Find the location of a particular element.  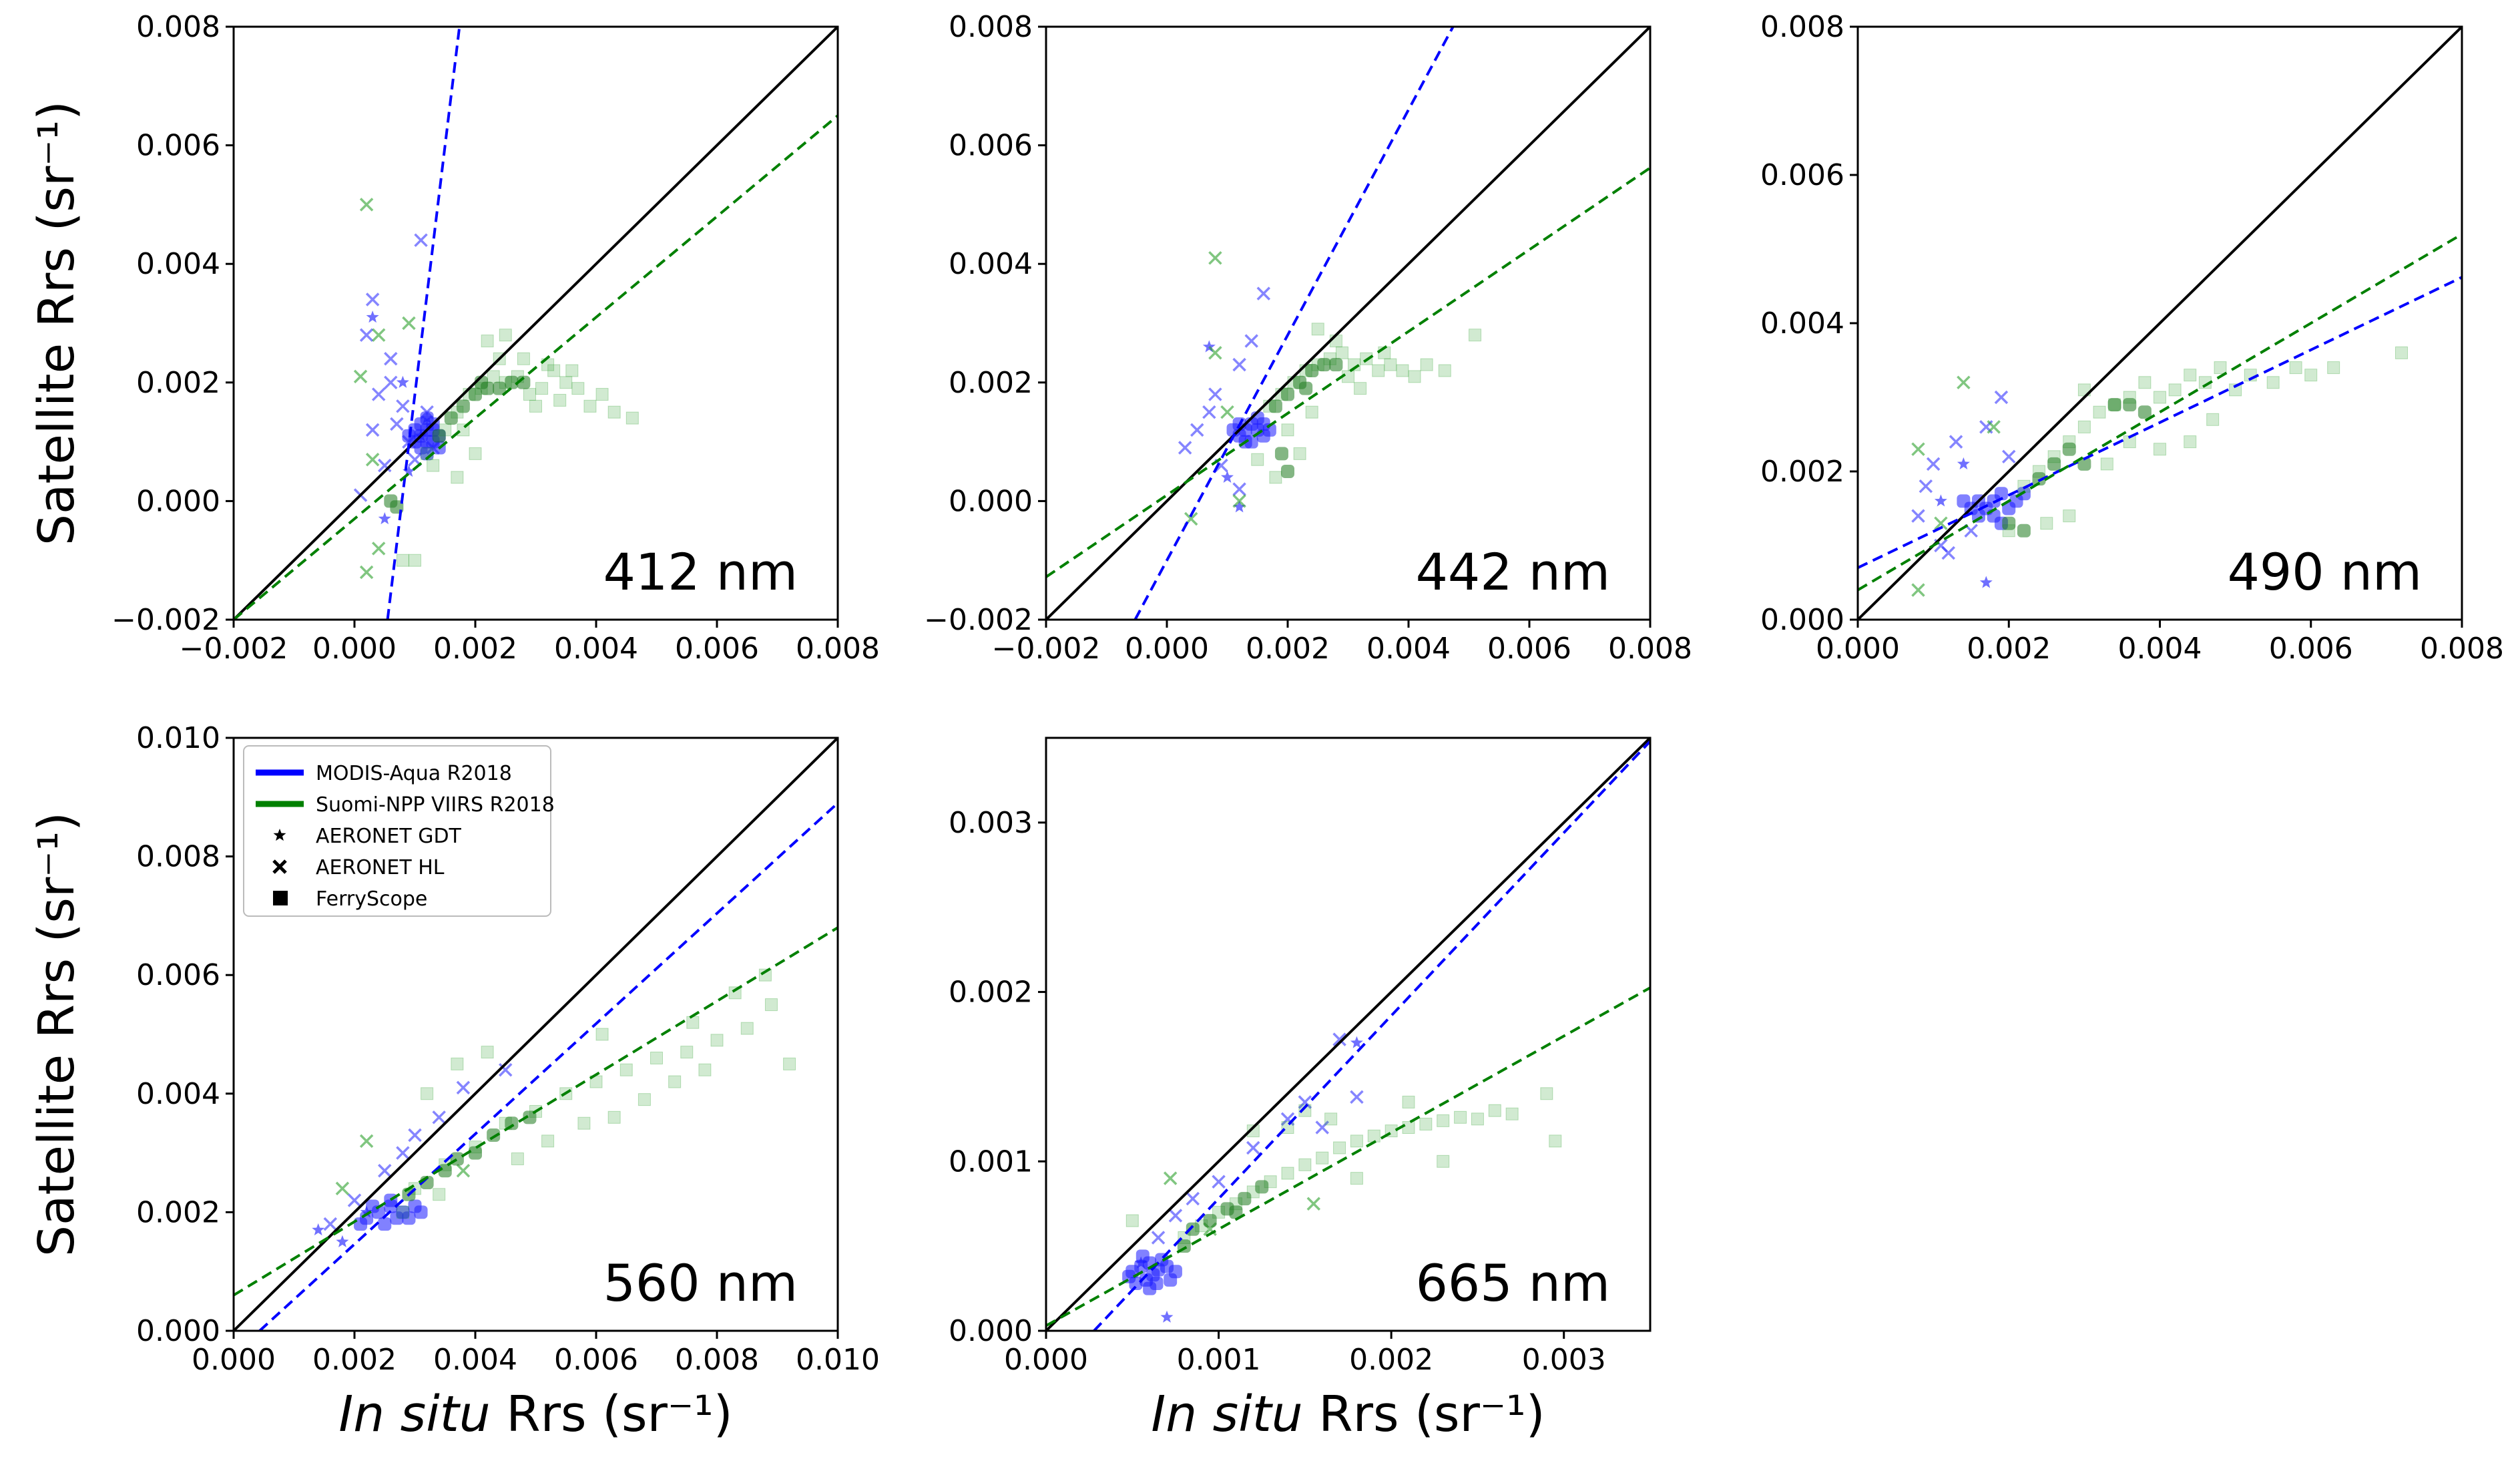

y-tick-label: 0.003 is located at coordinates (991, 823).